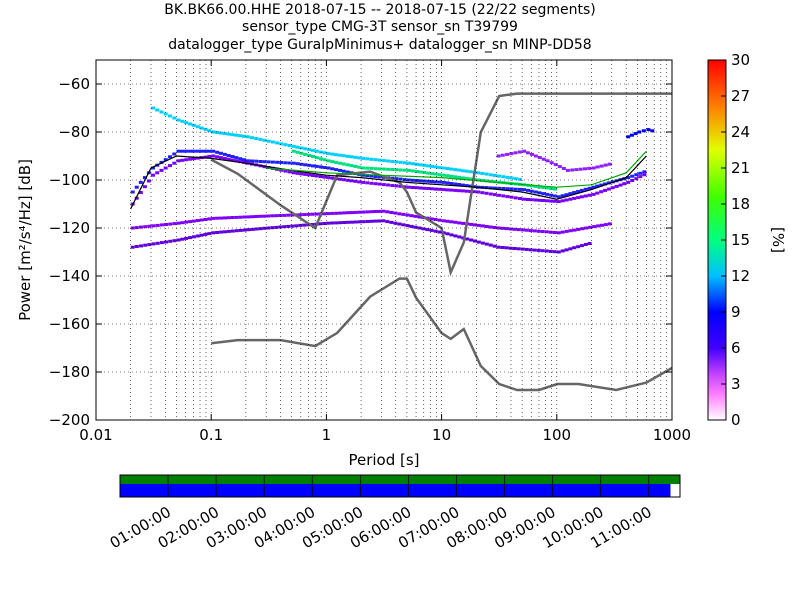 Image resolution: width=800 pixels, height=600 pixels. Describe the element at coordinates (400, 479) in the screenshot. I see `coverage-bar-data` at that location.